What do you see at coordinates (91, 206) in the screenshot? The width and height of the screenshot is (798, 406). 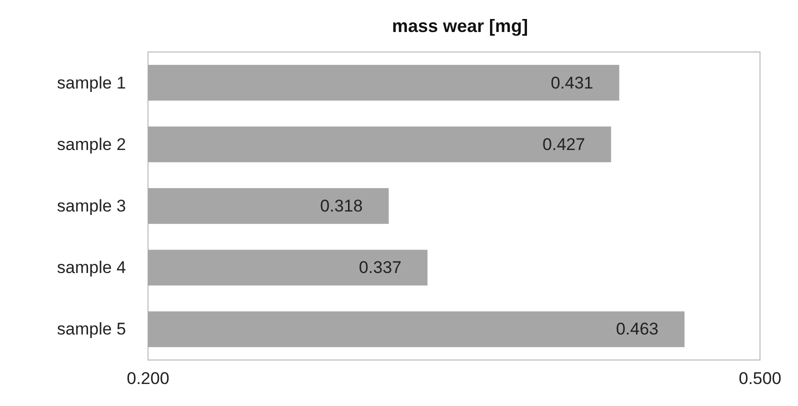 I see `y-tick-label: sample 3` at bounding box center [91, 206].